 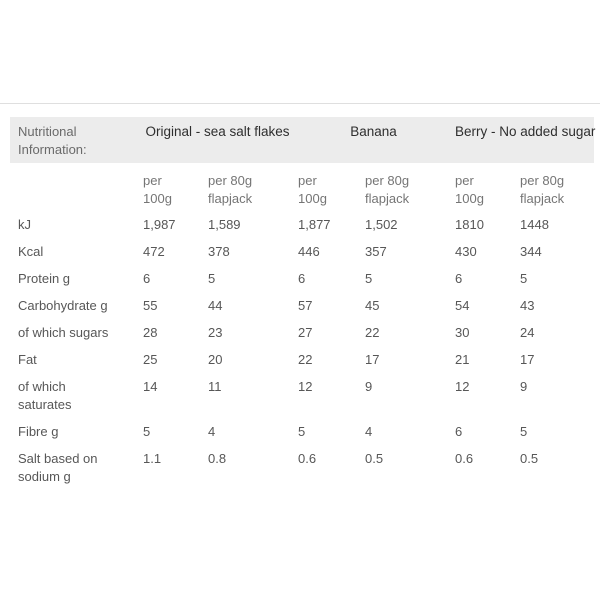 What do you see at coordinates (76, 140) in the screenshot?
I see `table-title: Nutritional Information:` at bounding box center [76, 140].